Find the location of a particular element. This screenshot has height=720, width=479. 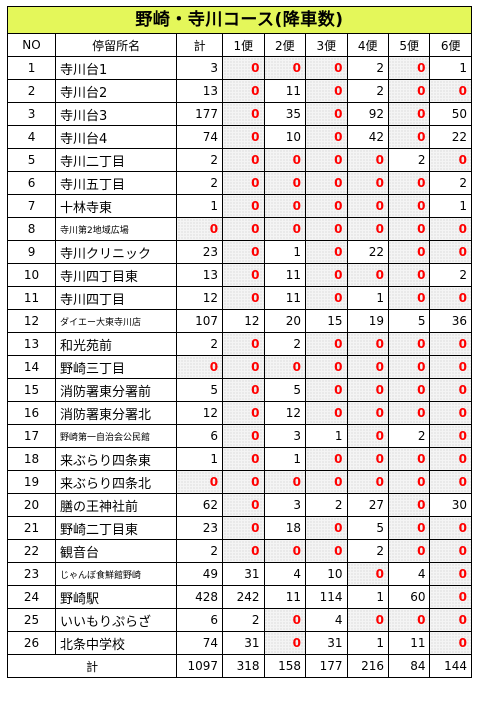

stop-name: 寺川台2 is located at coordinates (116, 91).